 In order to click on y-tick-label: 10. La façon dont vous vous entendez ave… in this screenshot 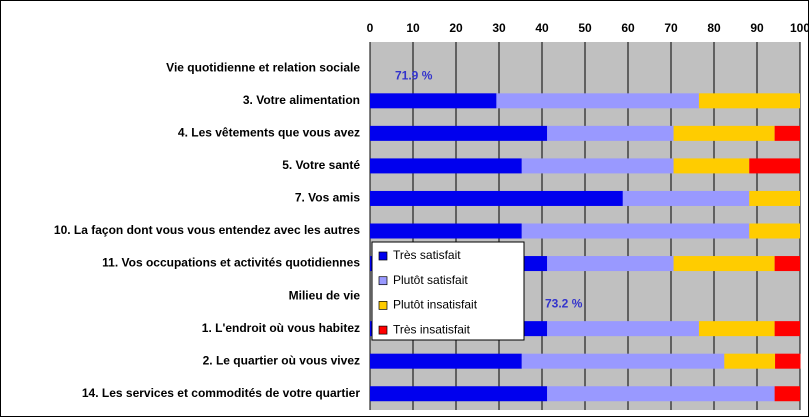, I will do `click(207, 230)`.